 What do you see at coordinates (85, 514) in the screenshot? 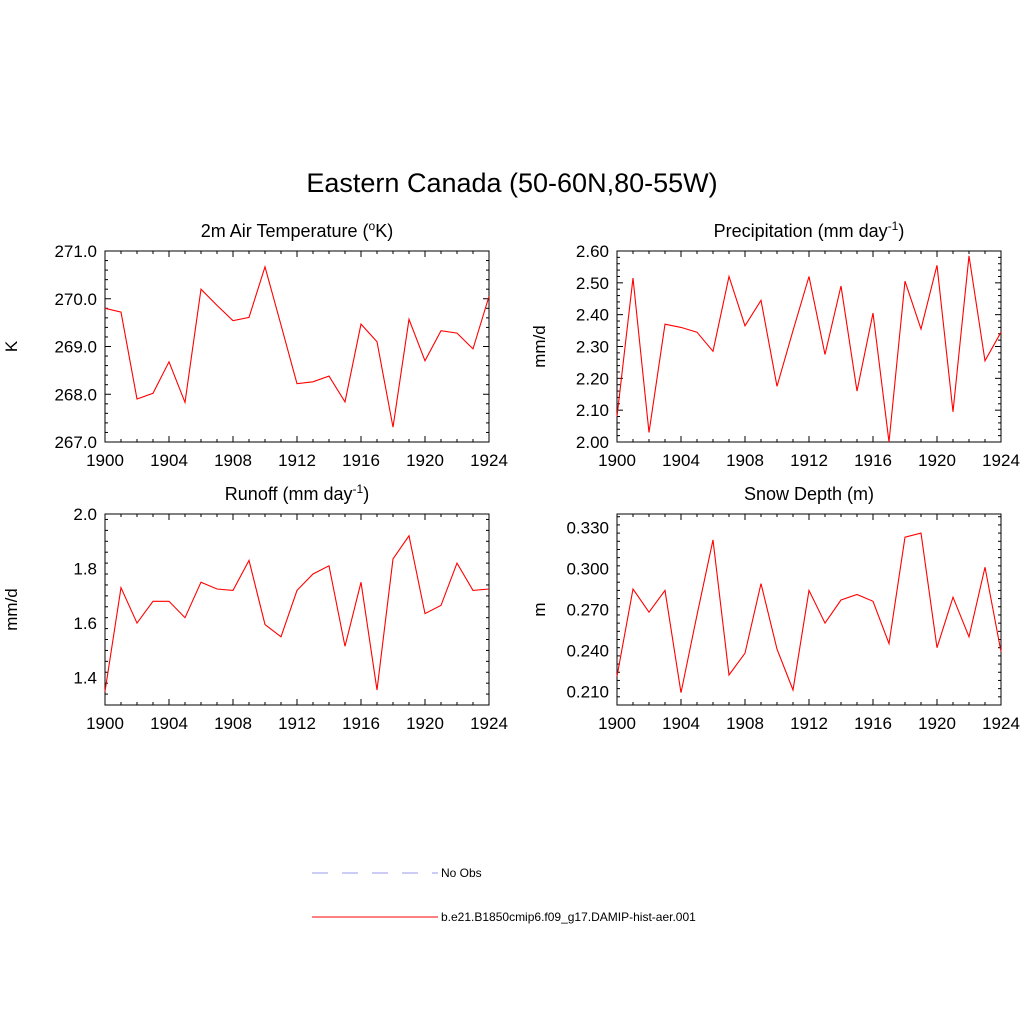
I see `y-tick-label: 2.0` at bounding box center [85, 514].